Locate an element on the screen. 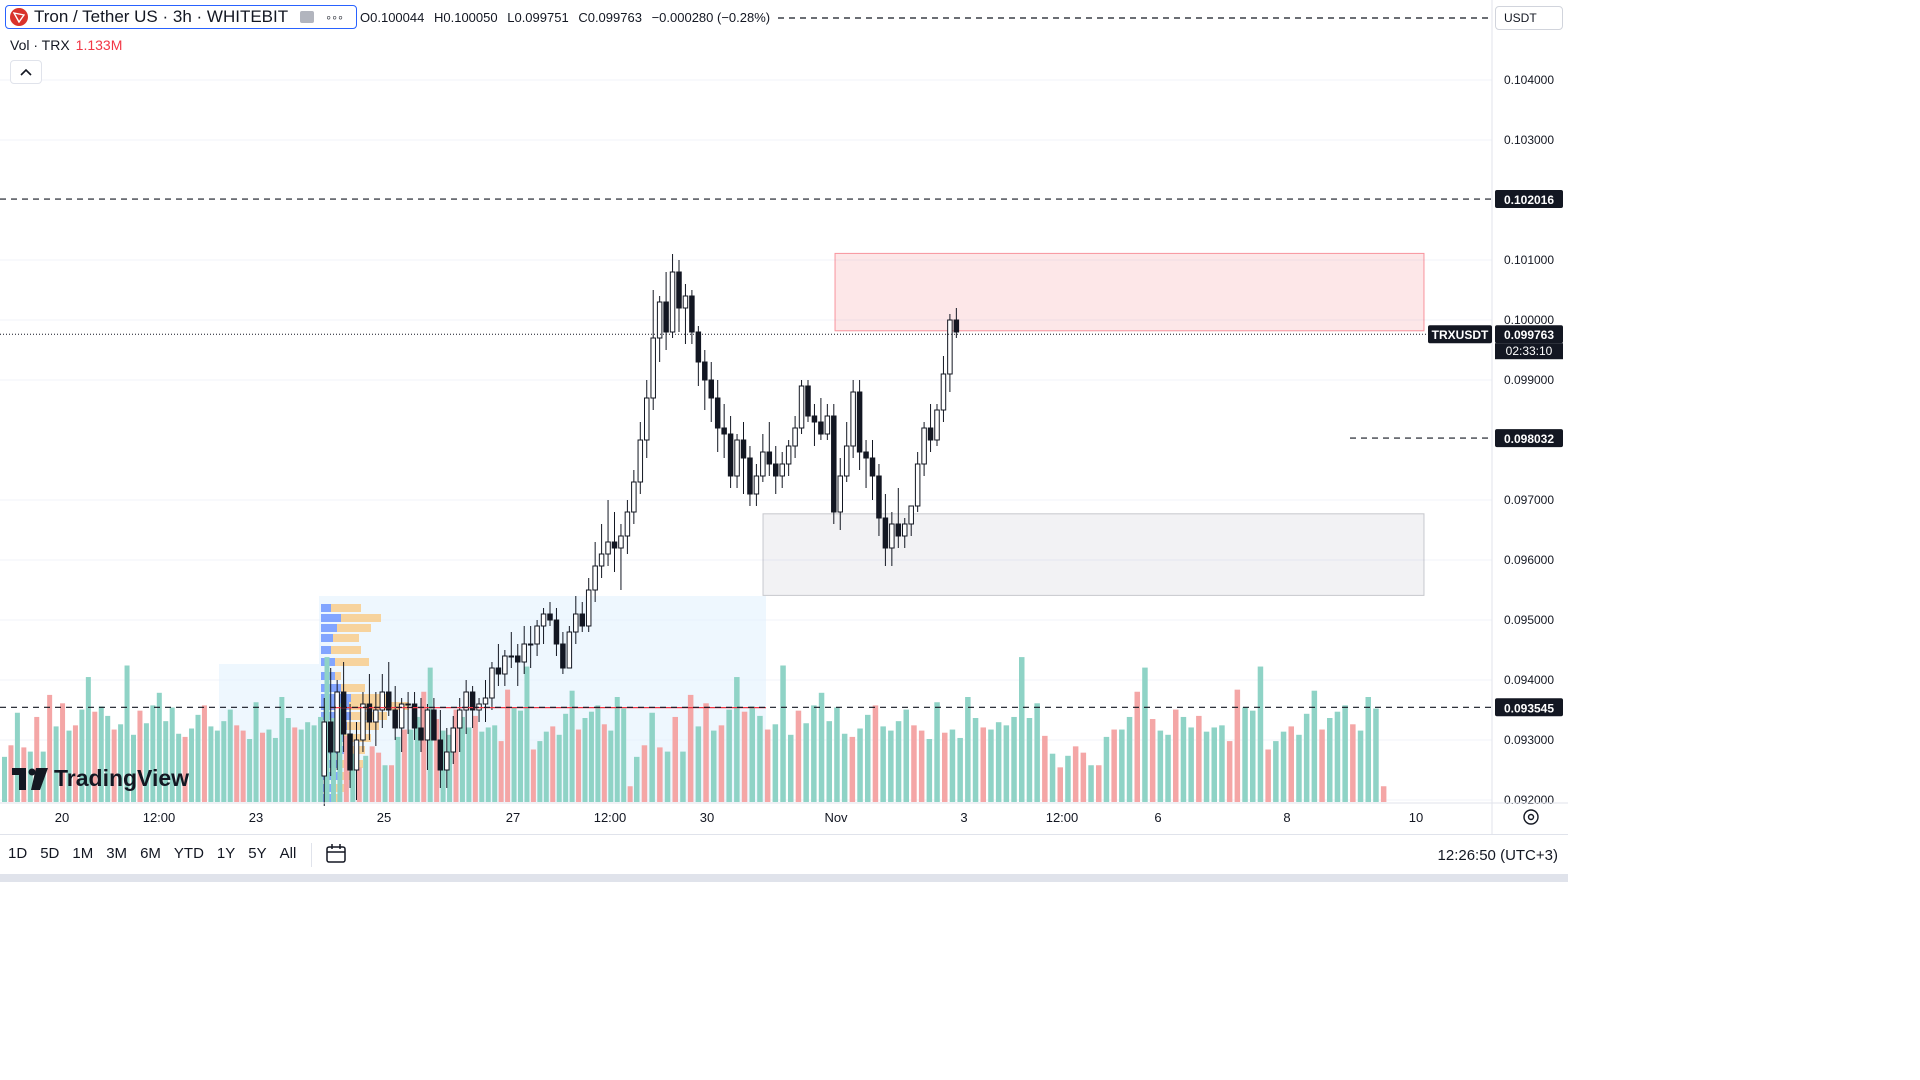 Image resolution: width=1920 pixels, height=1080 pixels. range-selector: 1D 5D 1M 3M 6M YTD 1Y 5Y All is located at coordinates (158, 853).